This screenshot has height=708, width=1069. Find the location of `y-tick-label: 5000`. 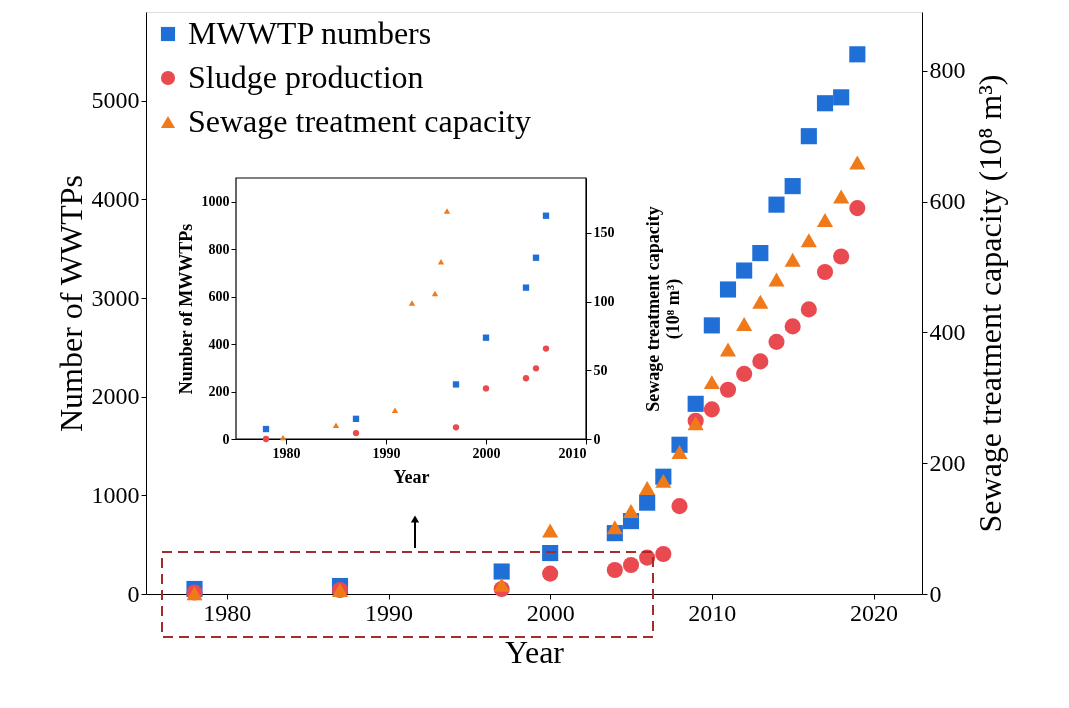

y-tick-label: 5000 is located at coordinates (115, 100).